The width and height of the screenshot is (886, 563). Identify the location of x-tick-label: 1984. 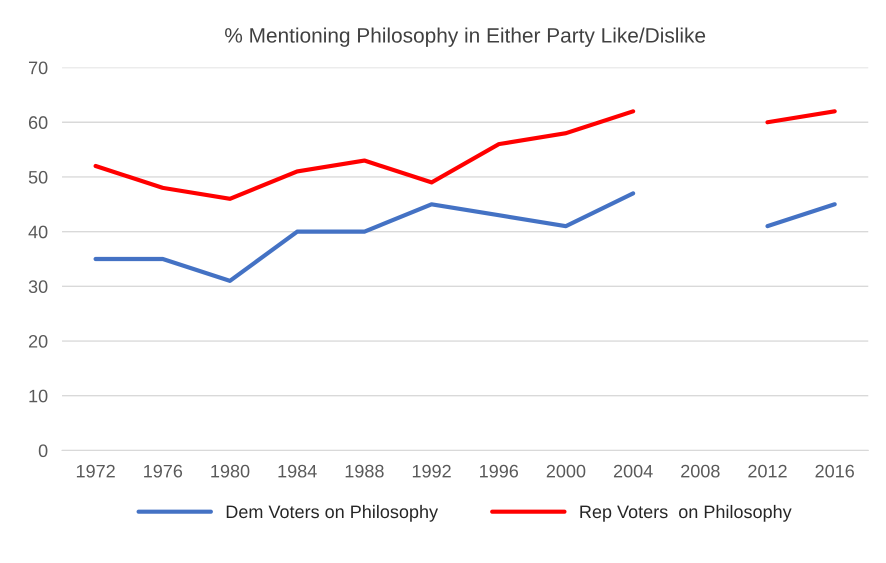
(297, 471).